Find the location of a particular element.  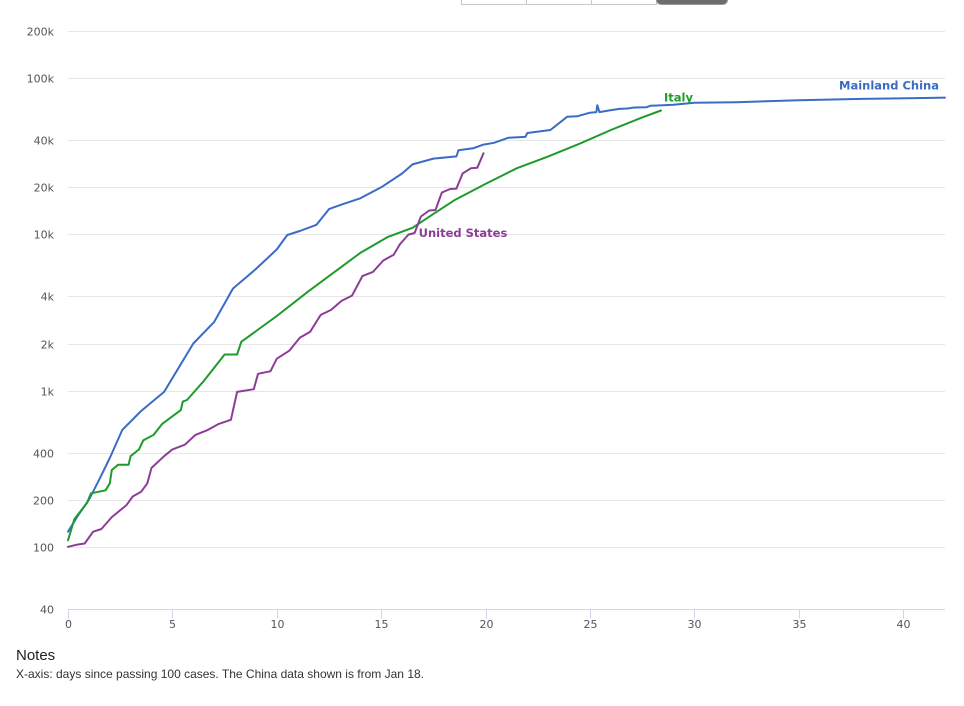

y-tick-label: 400 is located at coordinates (43, 454).